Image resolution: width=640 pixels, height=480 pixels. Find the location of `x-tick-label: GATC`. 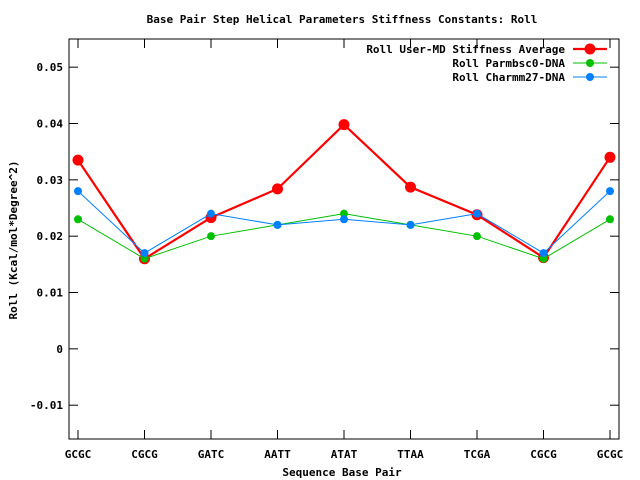

x-tick-label: GATC is located at coordinates (211, 454).